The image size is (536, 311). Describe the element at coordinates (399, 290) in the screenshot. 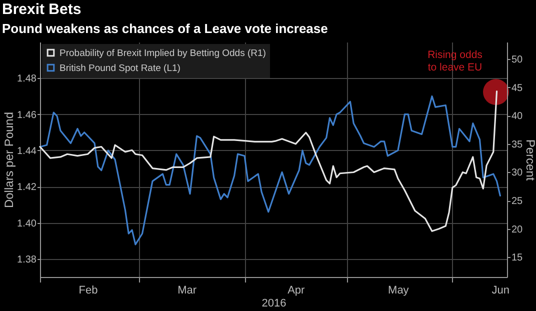

I see `x-tick-label: May` at that location.